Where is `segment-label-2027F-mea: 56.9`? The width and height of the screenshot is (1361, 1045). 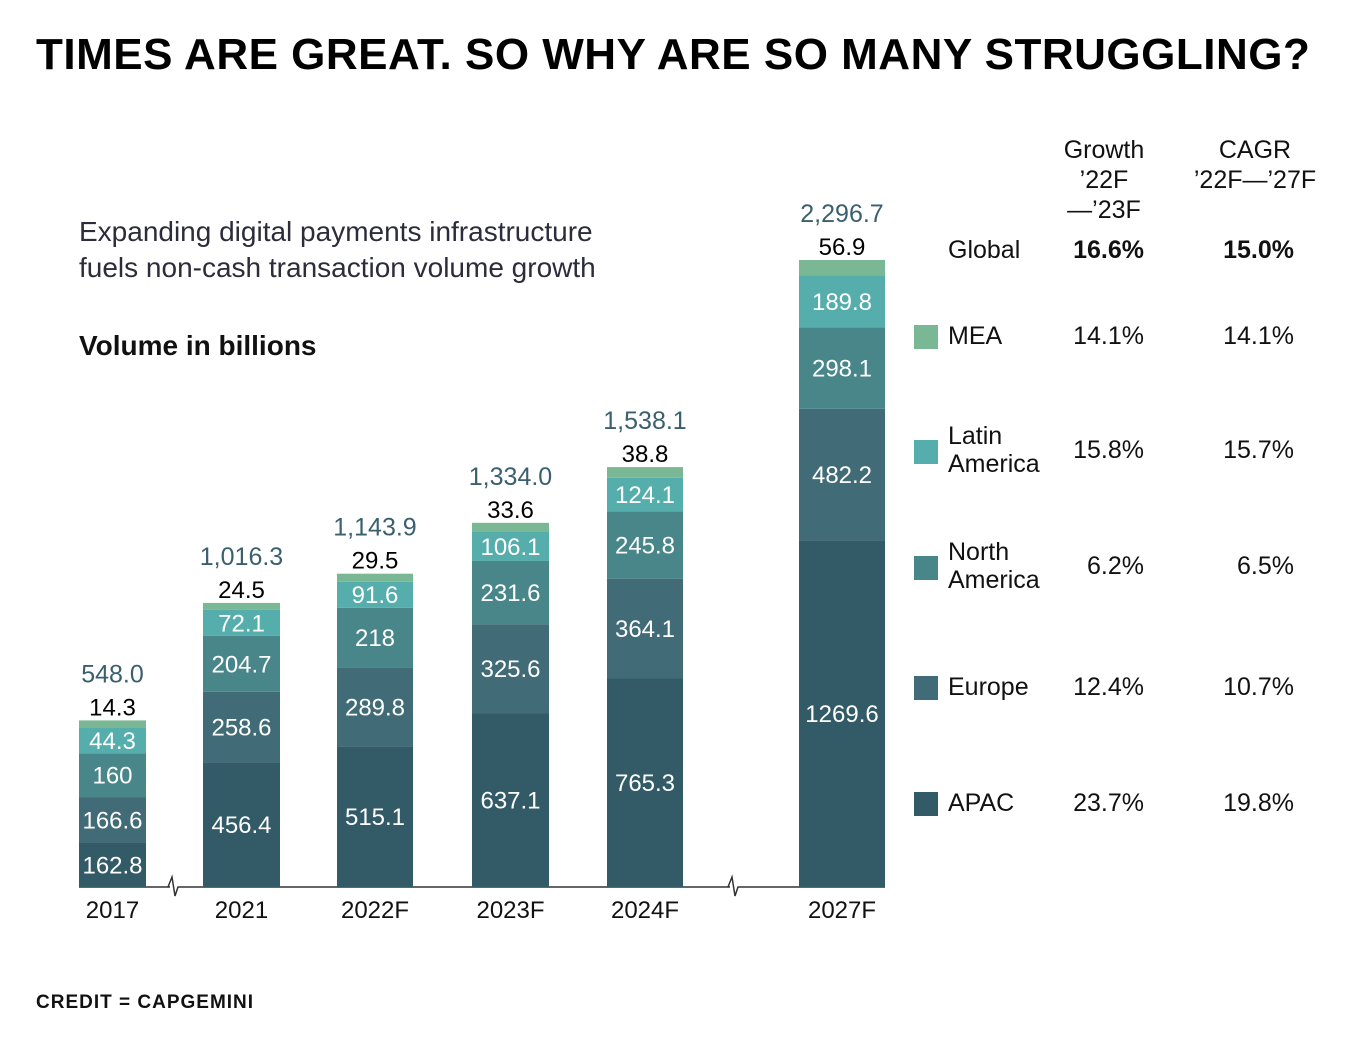
segment-label-2027F-mea: 56.9 is located at coordinates (842, 247).